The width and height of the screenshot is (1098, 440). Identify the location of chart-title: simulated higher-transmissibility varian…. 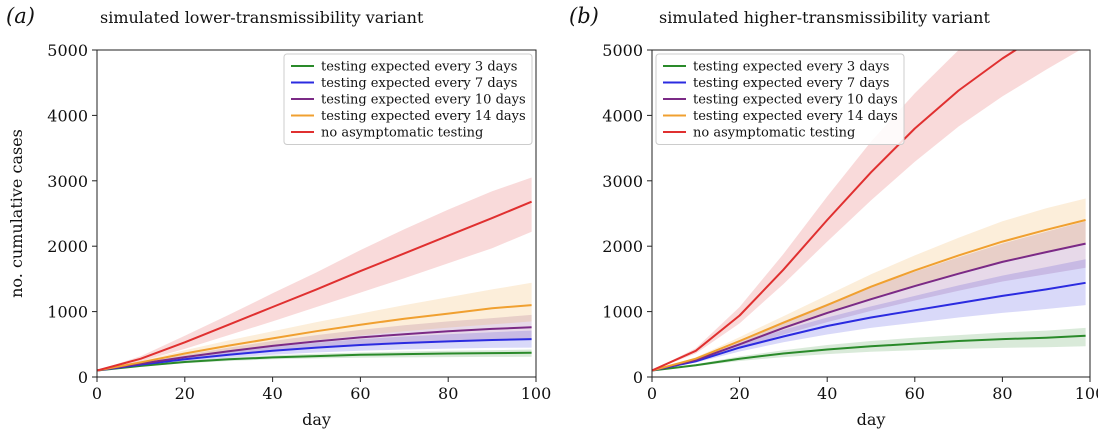
(824, 17).